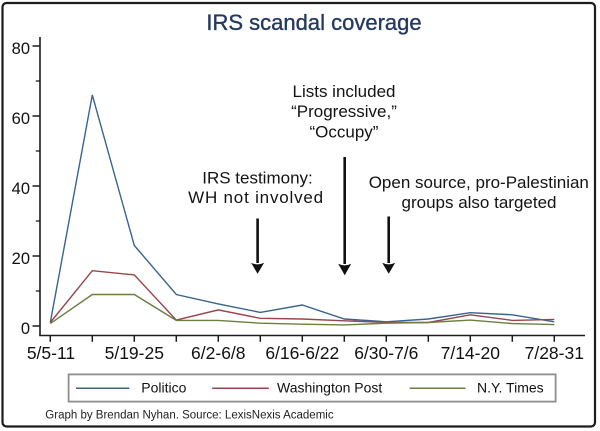  I want to click on svg-text: 40, so click(21, 189).